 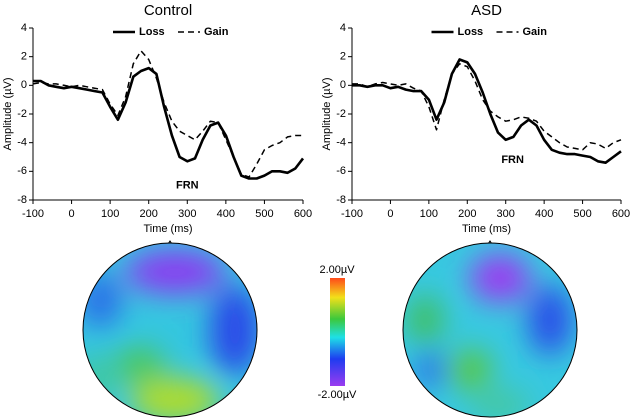 I want to click on colorbar, so click(x=337, y=332).